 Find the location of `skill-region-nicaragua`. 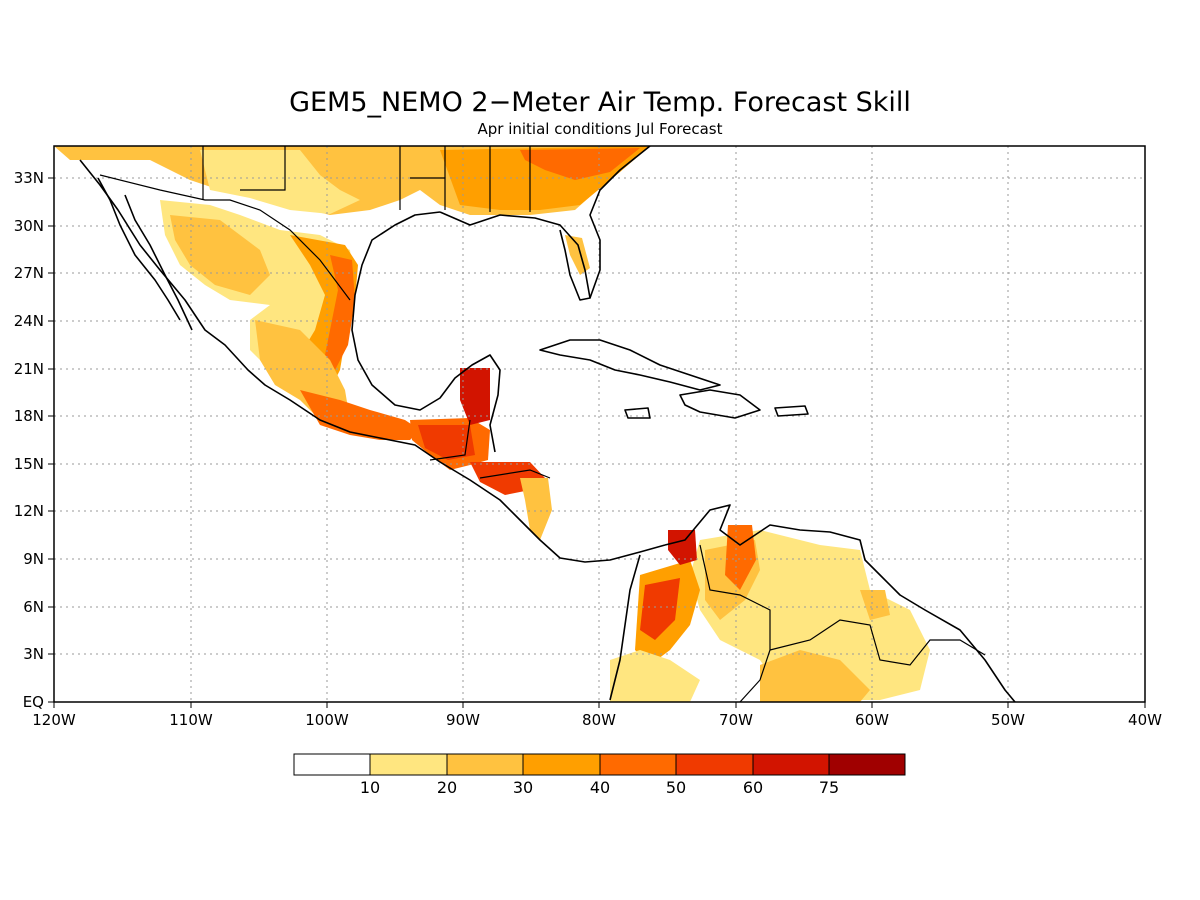

skill-region-nicaragua is located at coordinates (536, 509).